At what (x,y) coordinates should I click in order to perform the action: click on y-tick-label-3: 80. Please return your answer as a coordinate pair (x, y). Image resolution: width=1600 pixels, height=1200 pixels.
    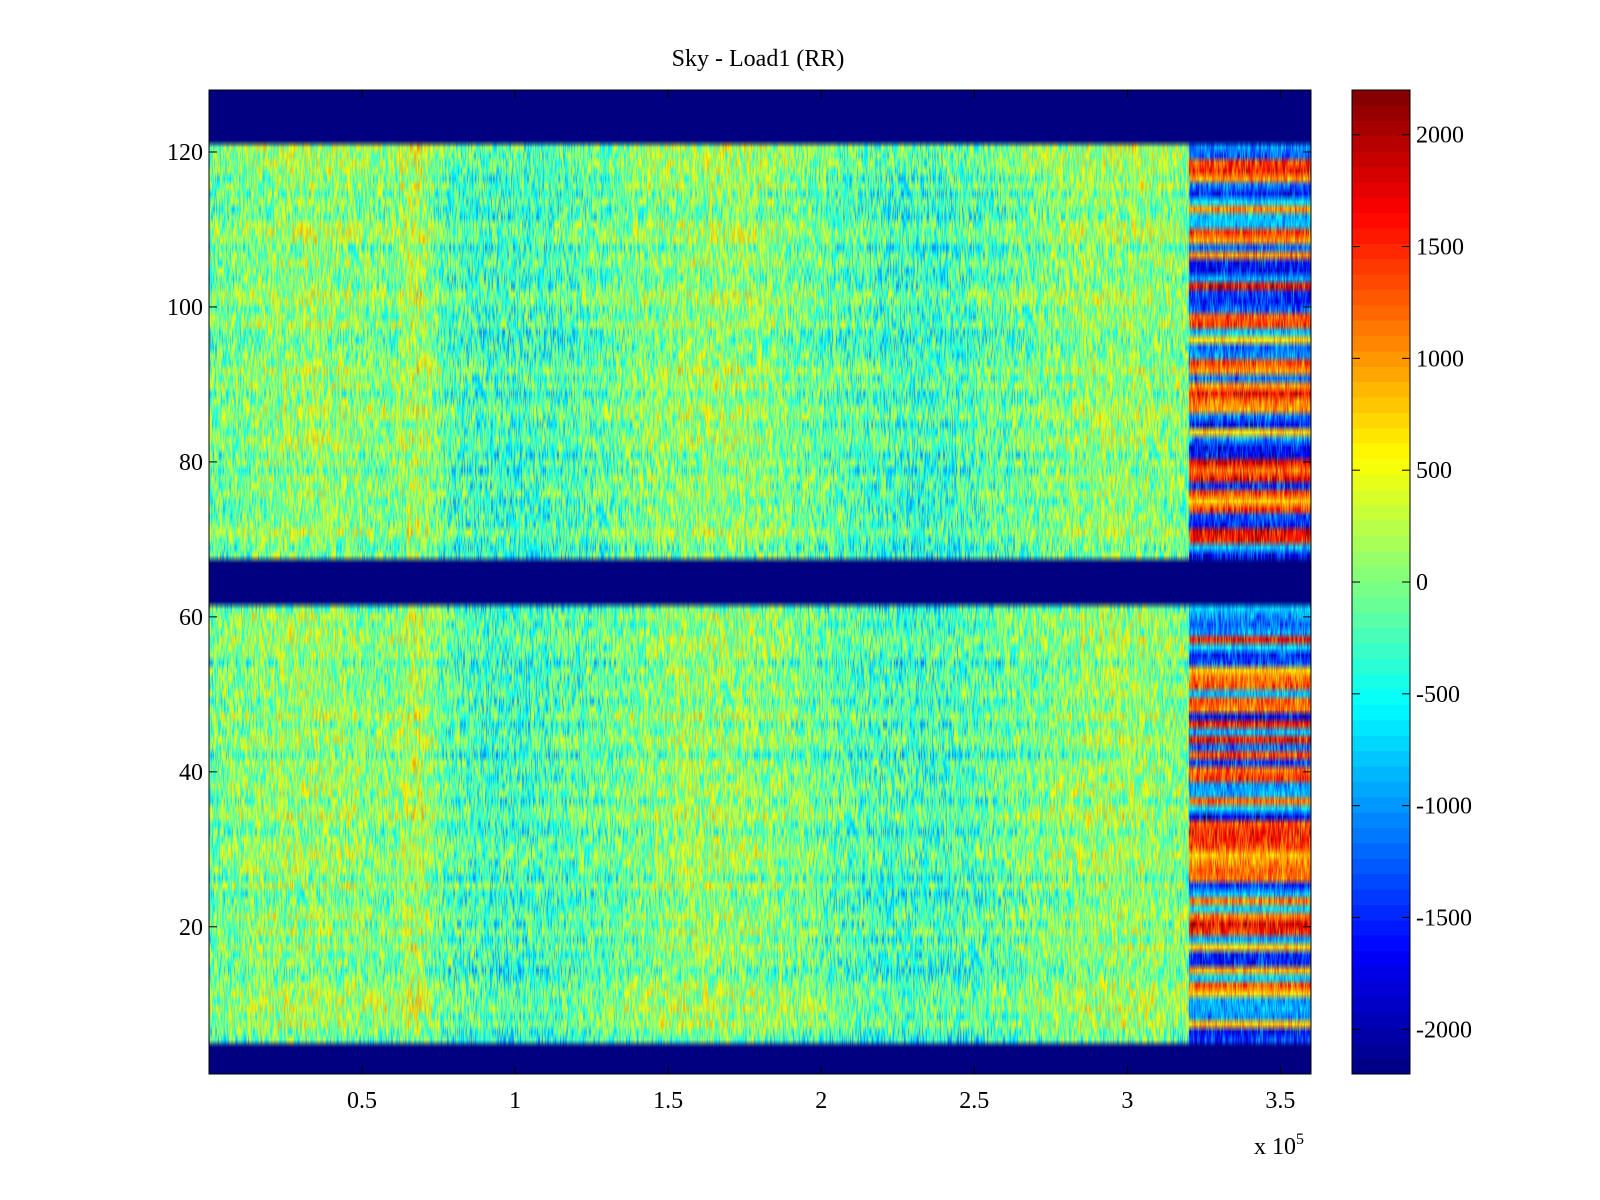
    Looking at the image, I should click on (191, 463).